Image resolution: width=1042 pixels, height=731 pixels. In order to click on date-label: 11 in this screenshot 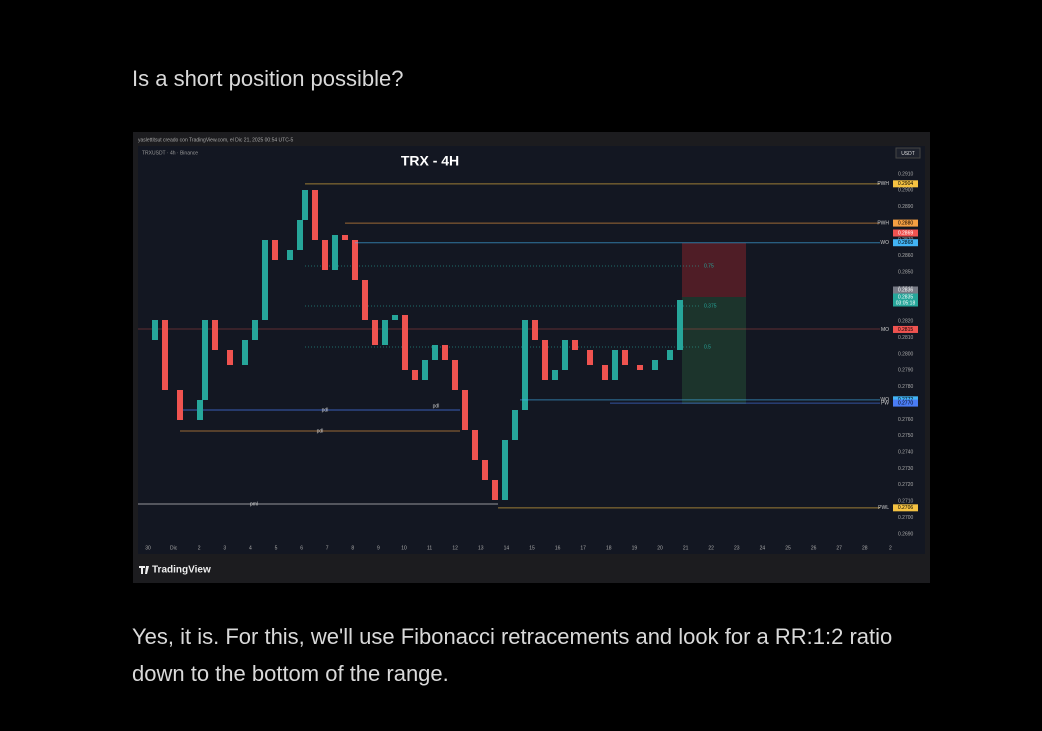, I will do `click(429, 548)`.